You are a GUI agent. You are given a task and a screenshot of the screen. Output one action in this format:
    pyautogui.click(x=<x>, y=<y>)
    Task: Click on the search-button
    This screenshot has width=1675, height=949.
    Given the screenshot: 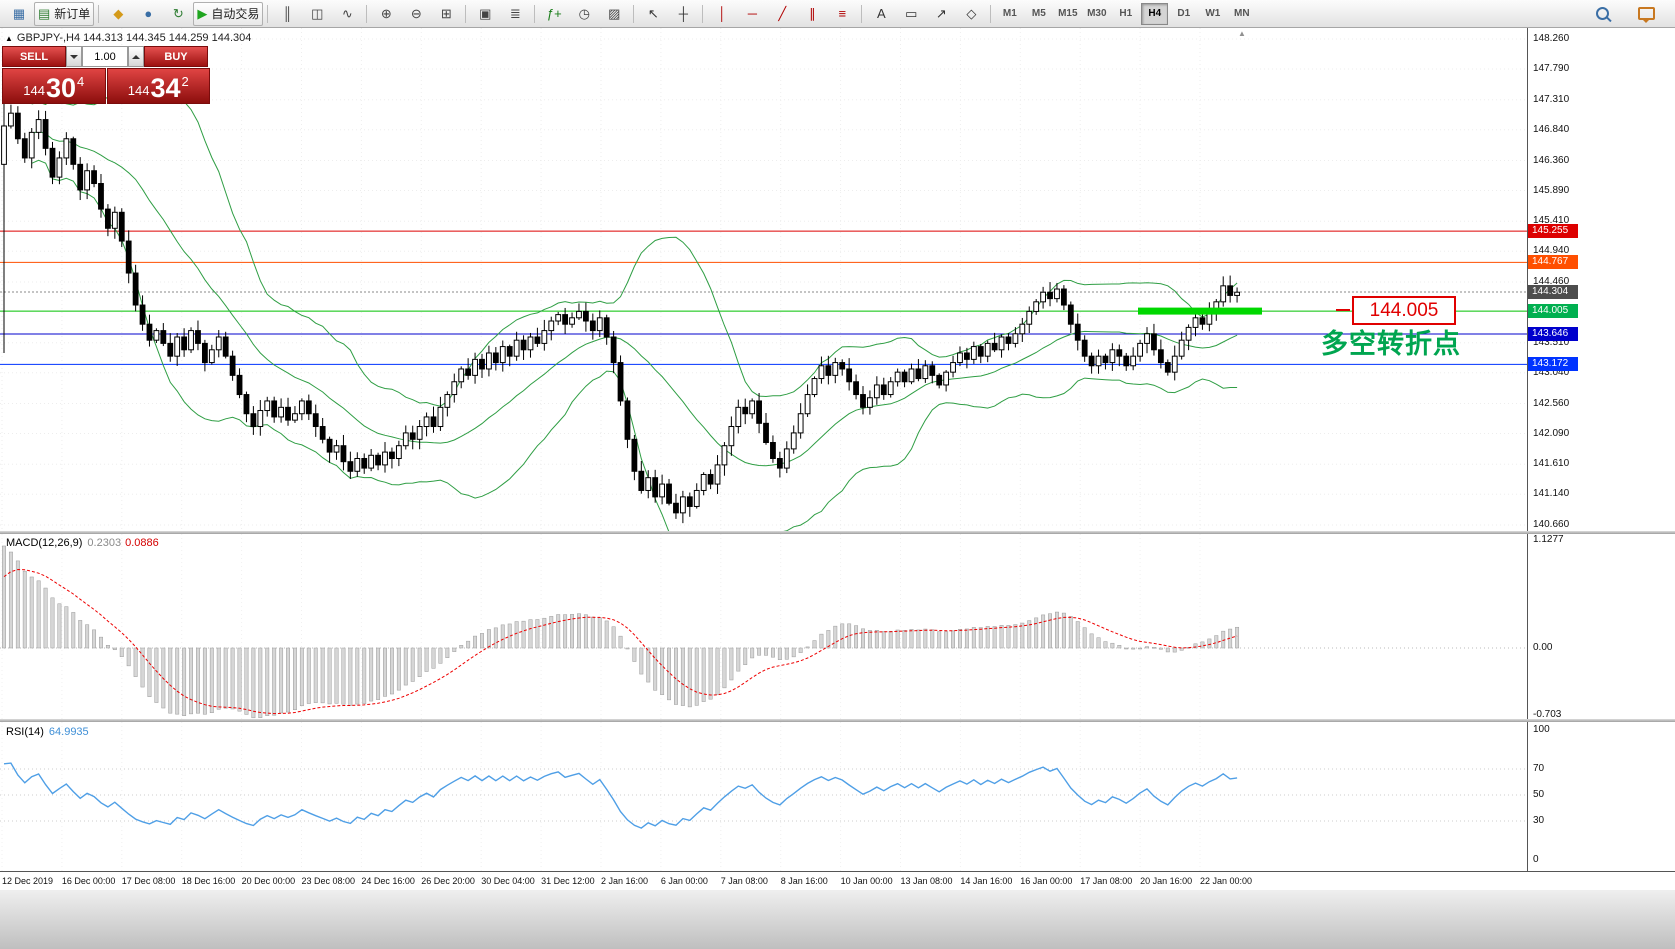 What is the action you would take?
    pyautogui.click(x=1602, y=14)
    